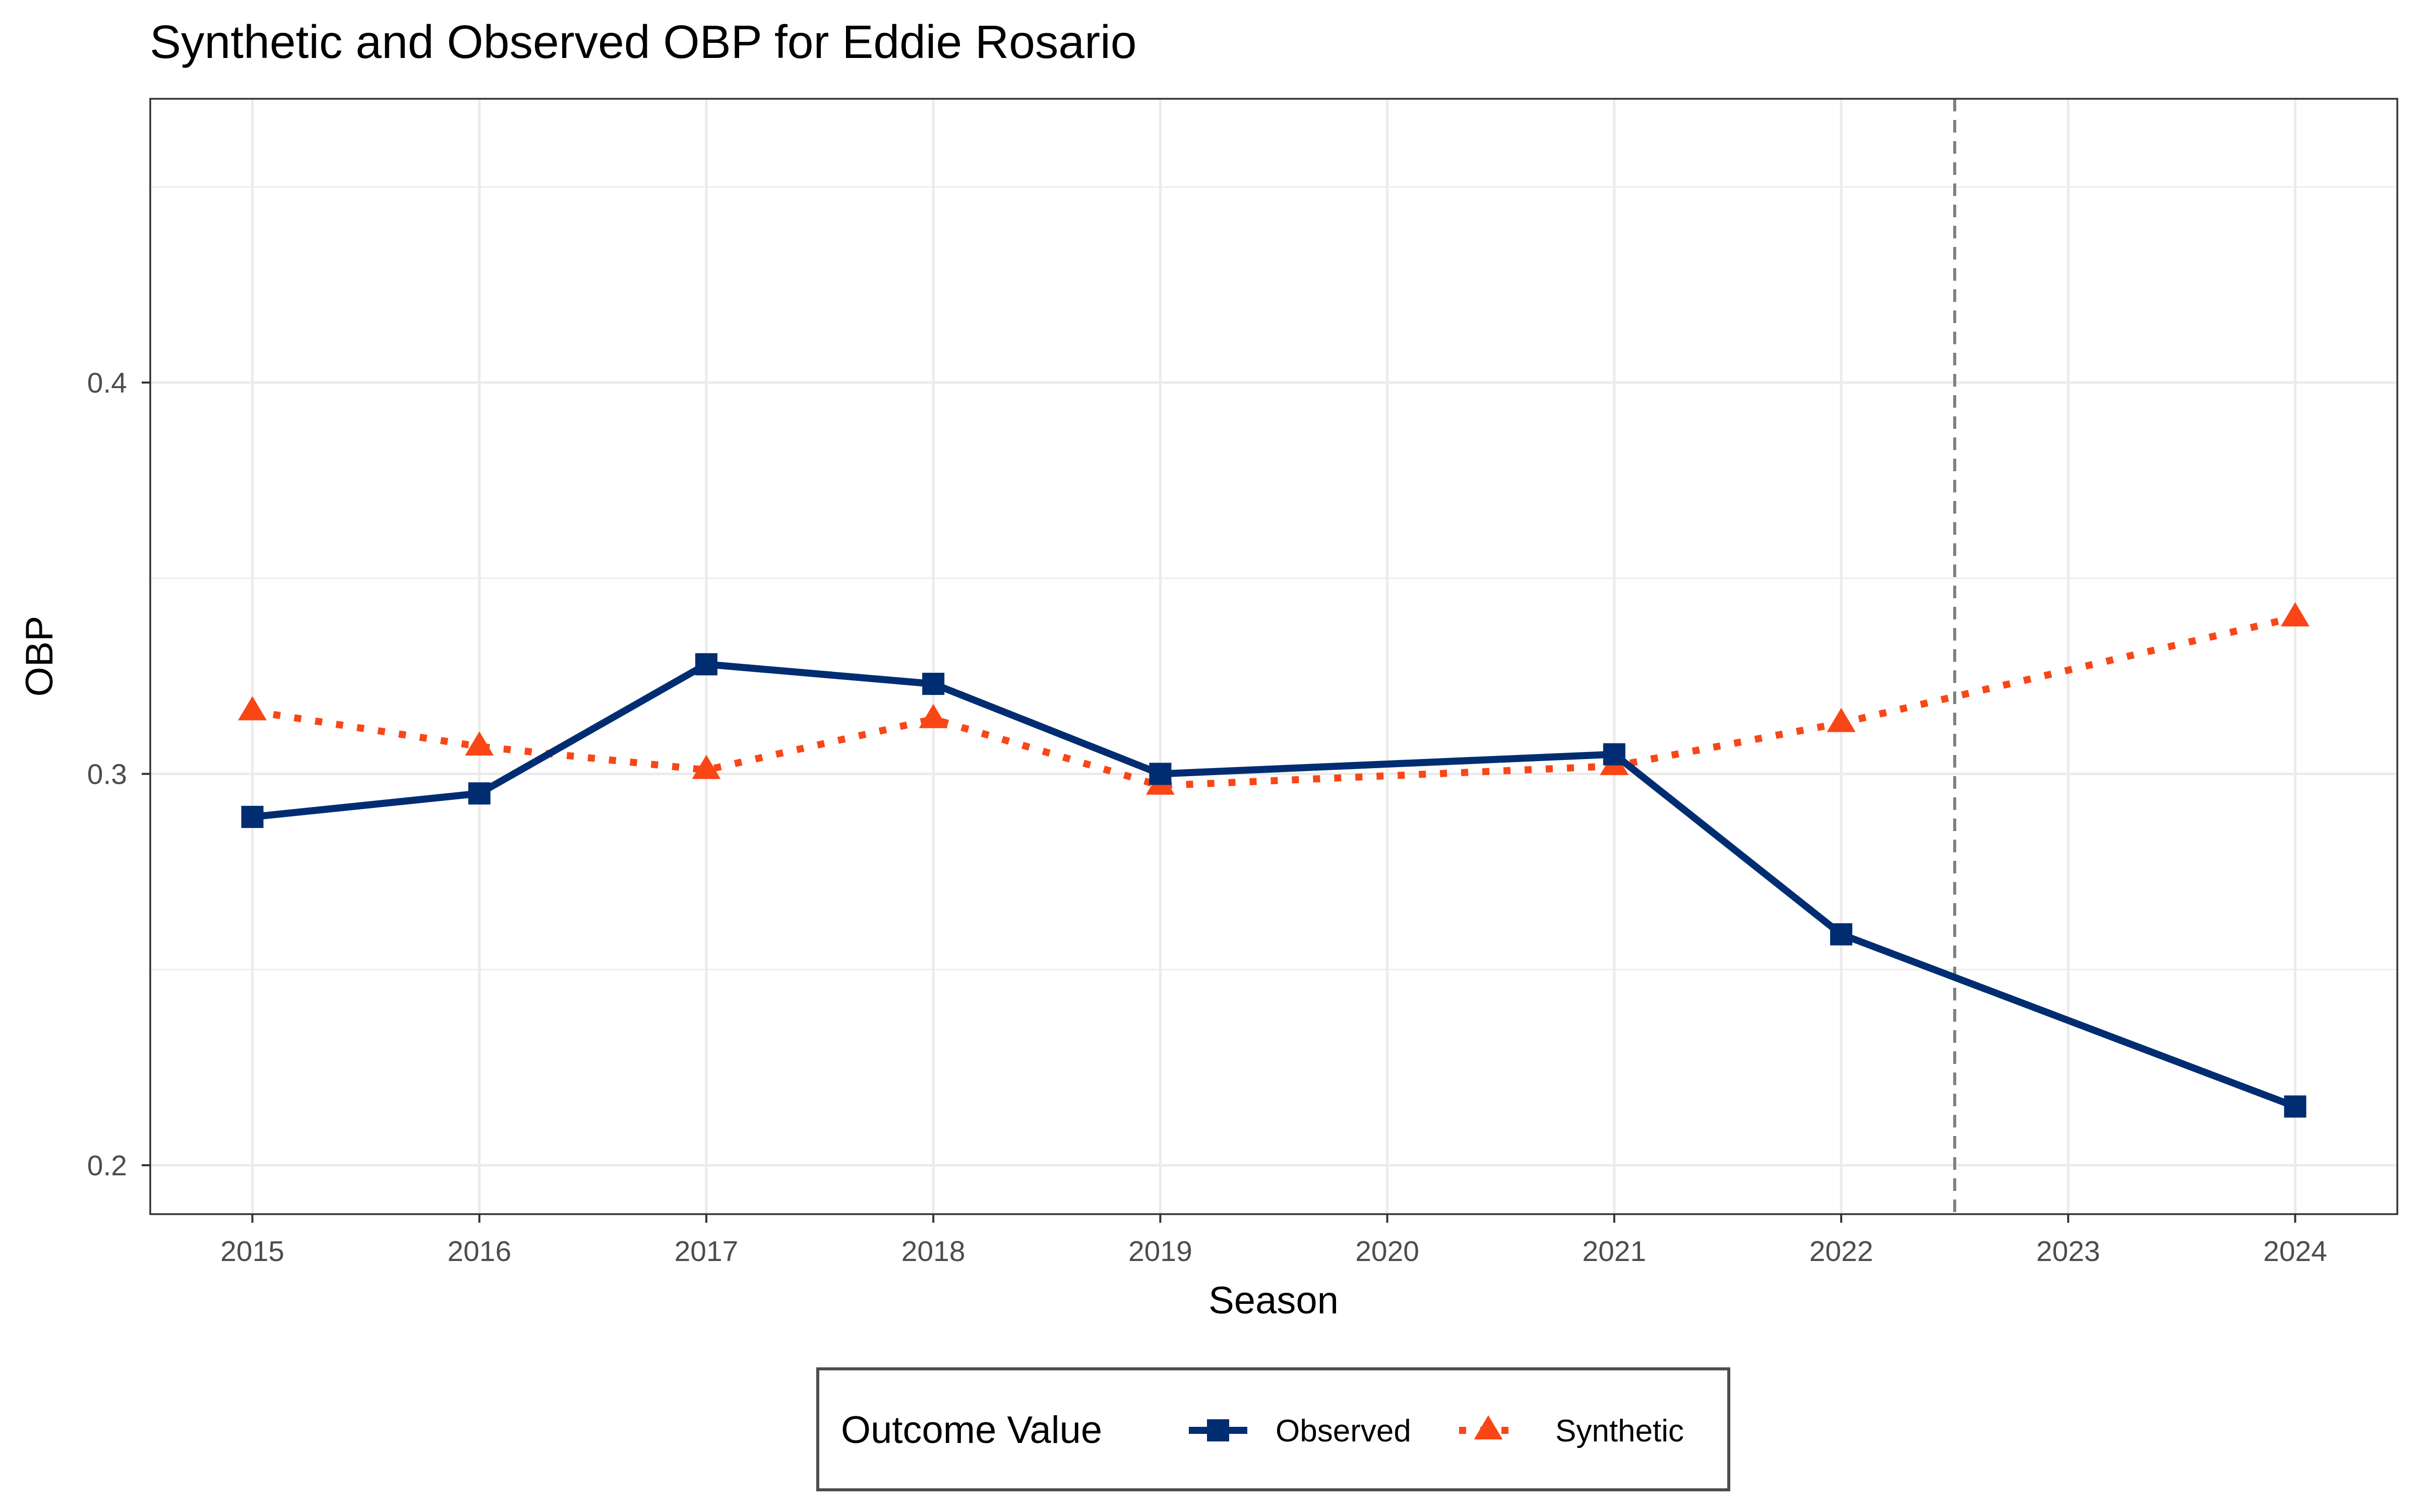  Describe the element at coordinates (971, 1431) in the screenshot. I see `legend-title: Outcome Value` at that location.